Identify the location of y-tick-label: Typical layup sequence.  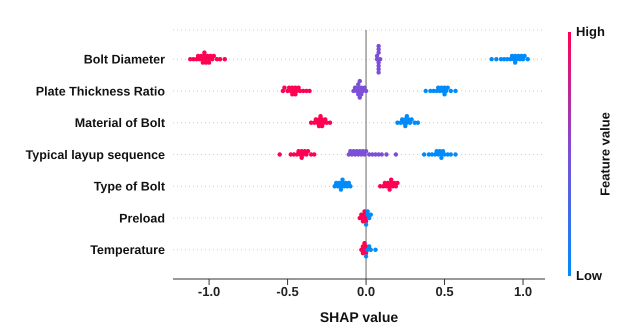
(96, 155).